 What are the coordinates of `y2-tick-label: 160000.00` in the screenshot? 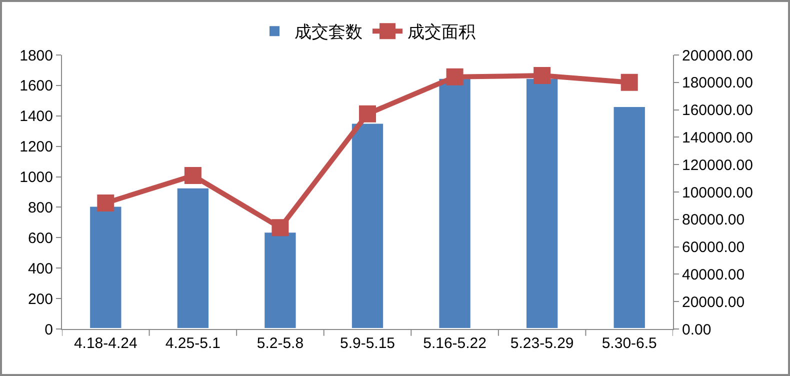 It's located at (717, 111).